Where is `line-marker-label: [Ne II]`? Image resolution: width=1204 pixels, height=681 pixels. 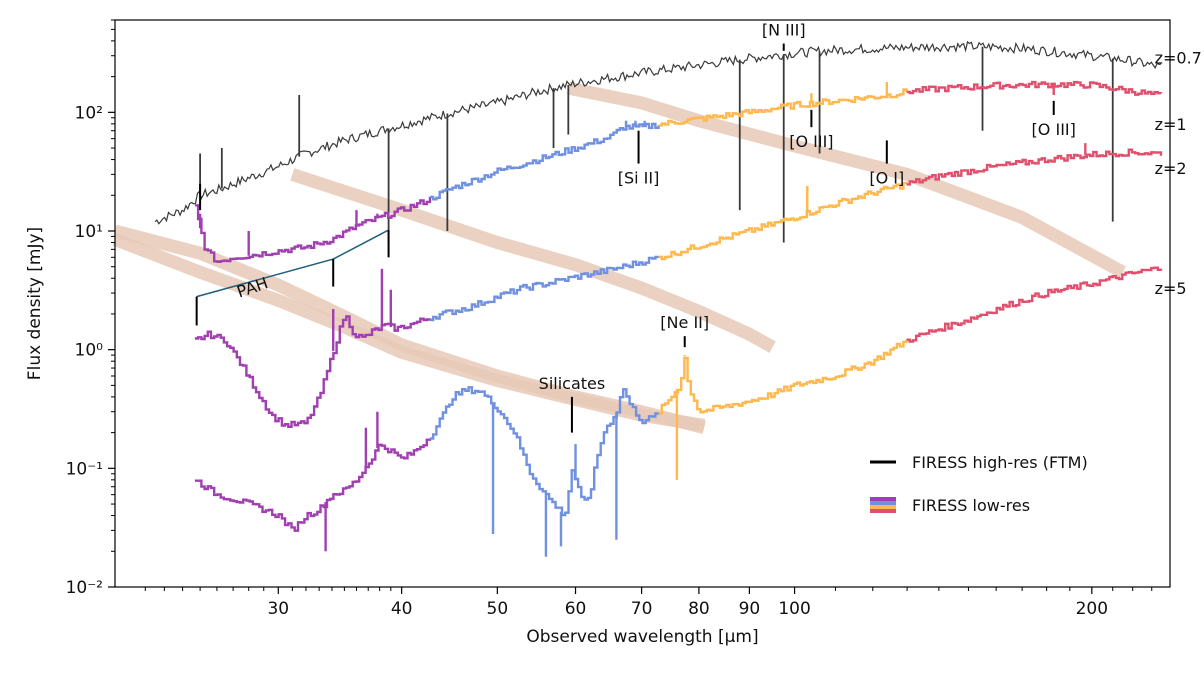 line-marker-label: [Ne II] is located at coordinates (684, 322).